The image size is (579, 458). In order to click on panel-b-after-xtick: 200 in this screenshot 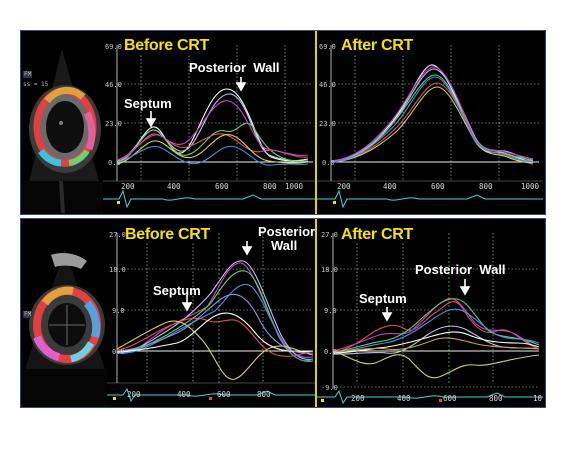, I will do `click(358, 398)`.